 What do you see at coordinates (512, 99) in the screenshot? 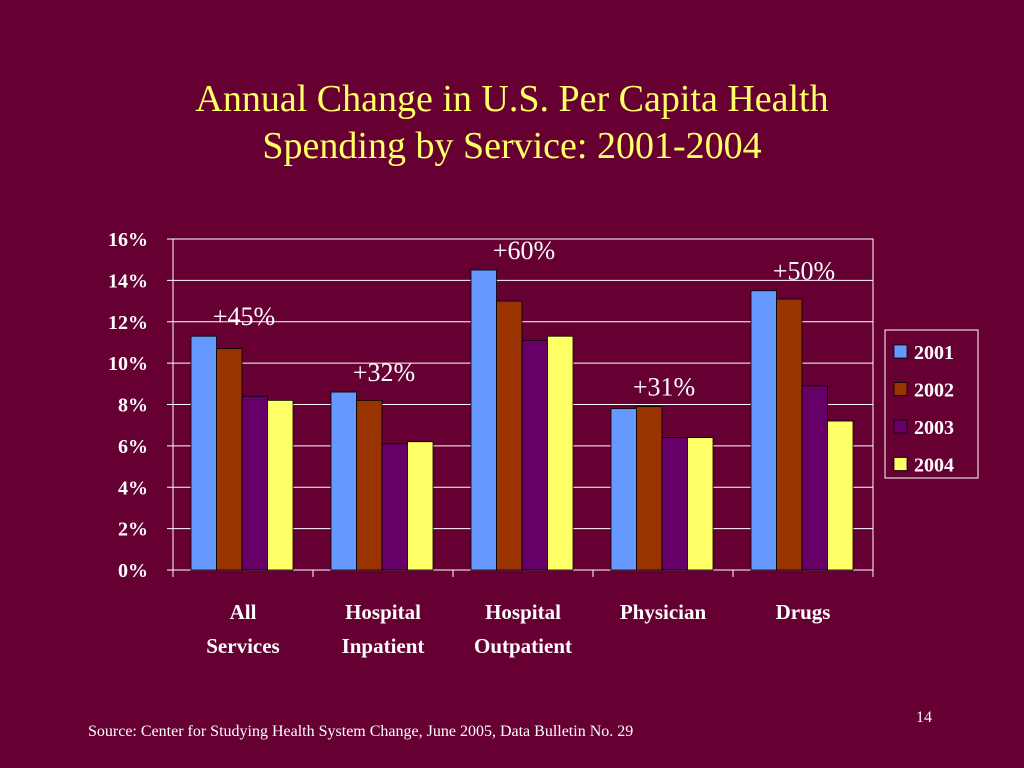
I see `title-line-1: Annual Change in U.S. Per Capita Health` at bounding box center [512, 99].